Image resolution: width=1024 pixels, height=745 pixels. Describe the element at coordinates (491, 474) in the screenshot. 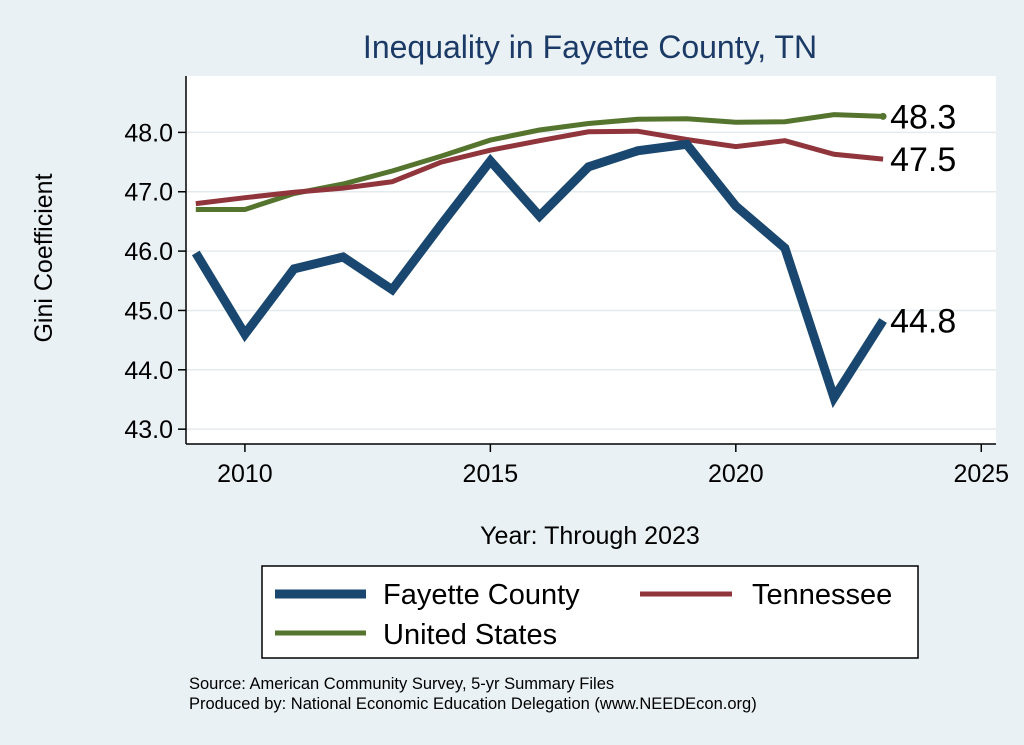

I see `x-tick-label: 2015` at that location.